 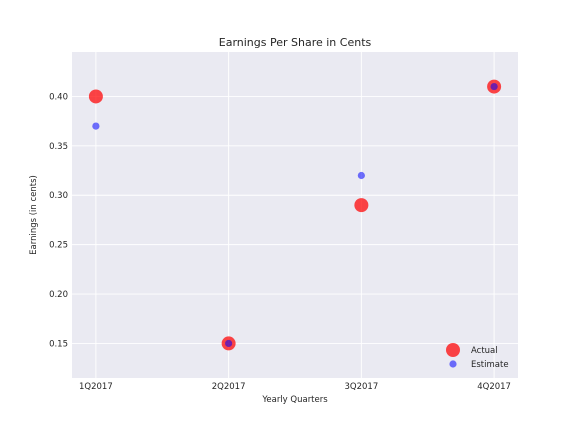 I want to click on x-tick-label: 1Q2017, so click(x=96, y=387).